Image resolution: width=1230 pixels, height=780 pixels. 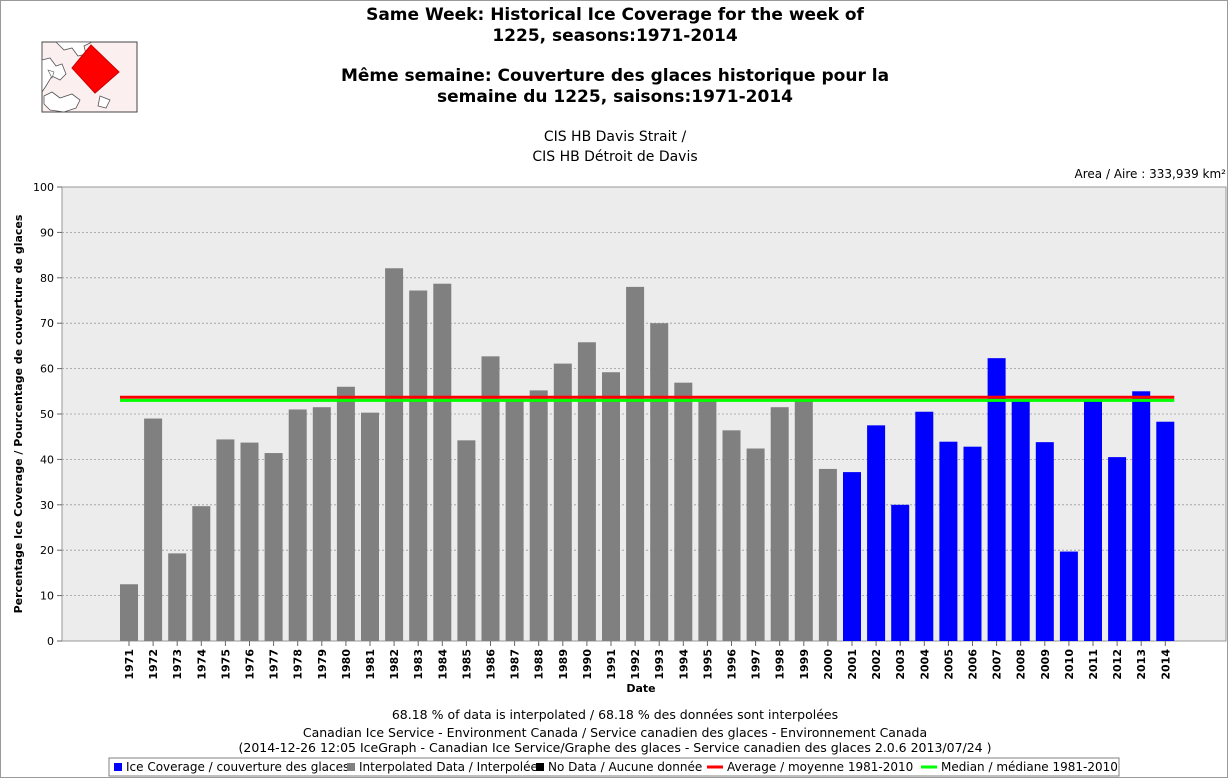 I want to click on legend-box, so click(x=614, y=767).